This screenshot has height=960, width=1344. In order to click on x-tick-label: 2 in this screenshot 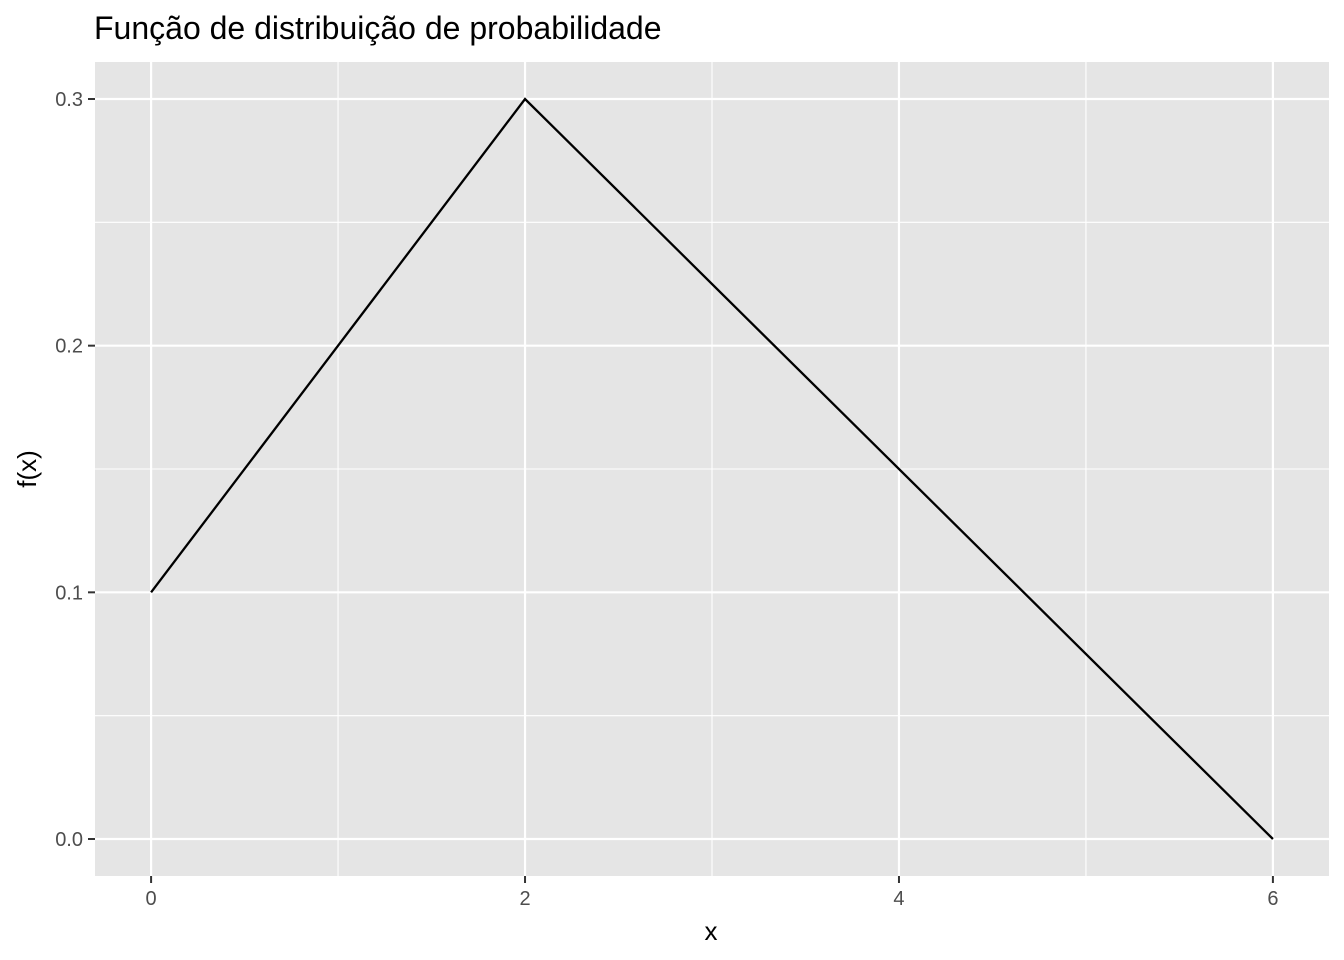, I will do `click(524, 899)`.